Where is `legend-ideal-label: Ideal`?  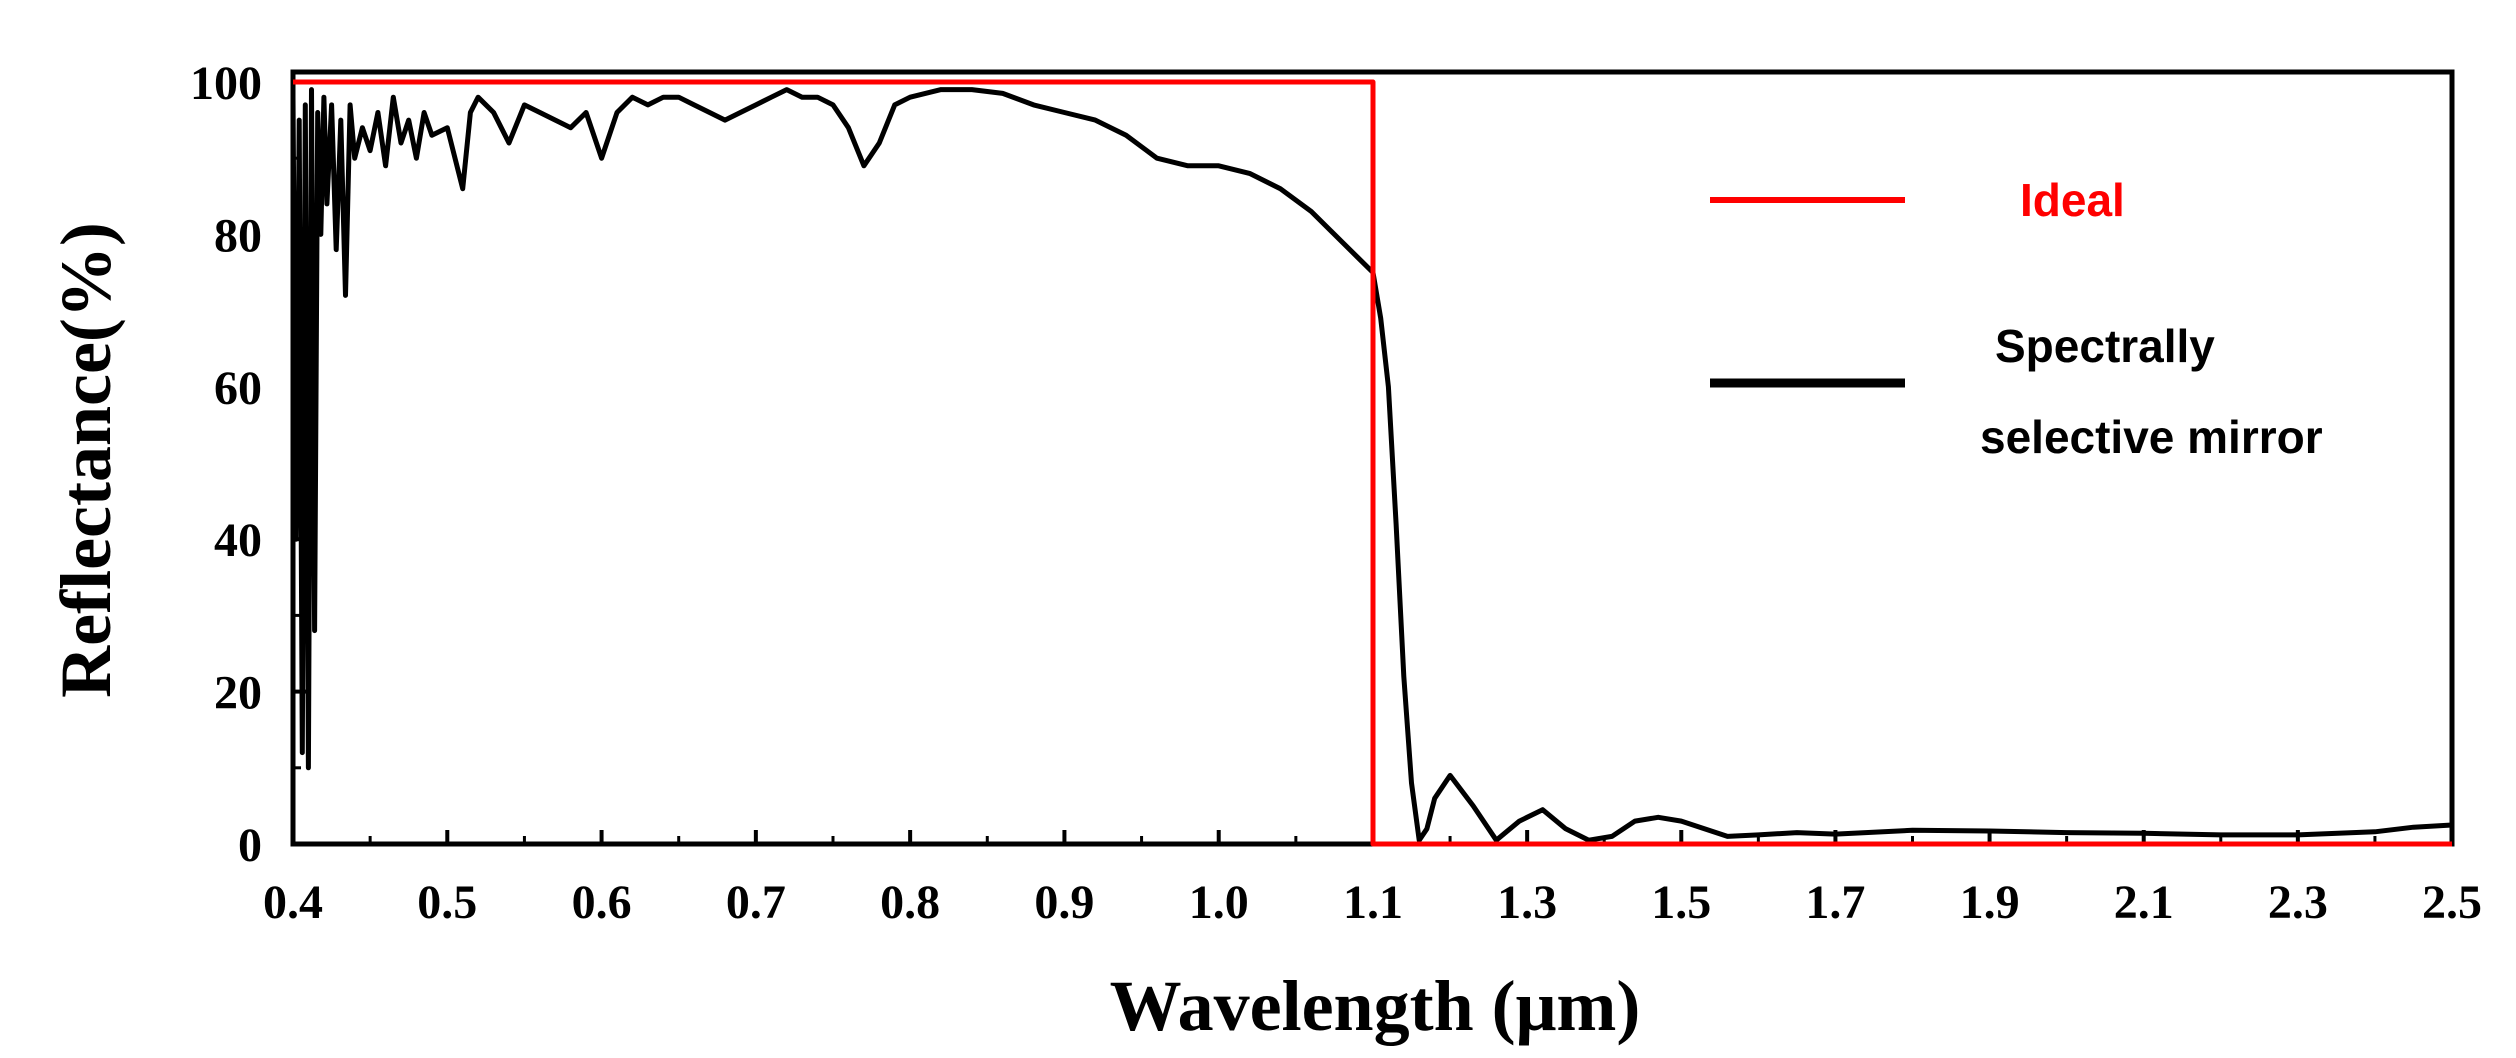 legend-ideal-label: Ideal is located at coordinates (2072, 200).